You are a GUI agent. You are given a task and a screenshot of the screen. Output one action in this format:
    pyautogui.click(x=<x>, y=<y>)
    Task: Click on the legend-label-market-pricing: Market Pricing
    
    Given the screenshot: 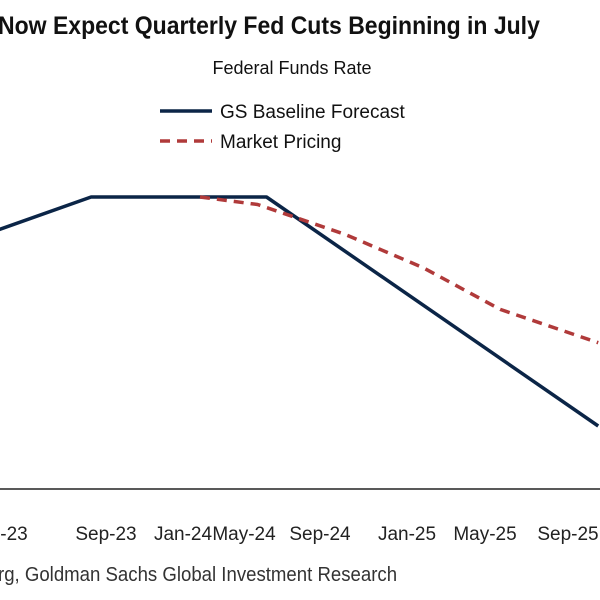 What is the action you would take?
    pyautogui.click(x=280, y=142)
    